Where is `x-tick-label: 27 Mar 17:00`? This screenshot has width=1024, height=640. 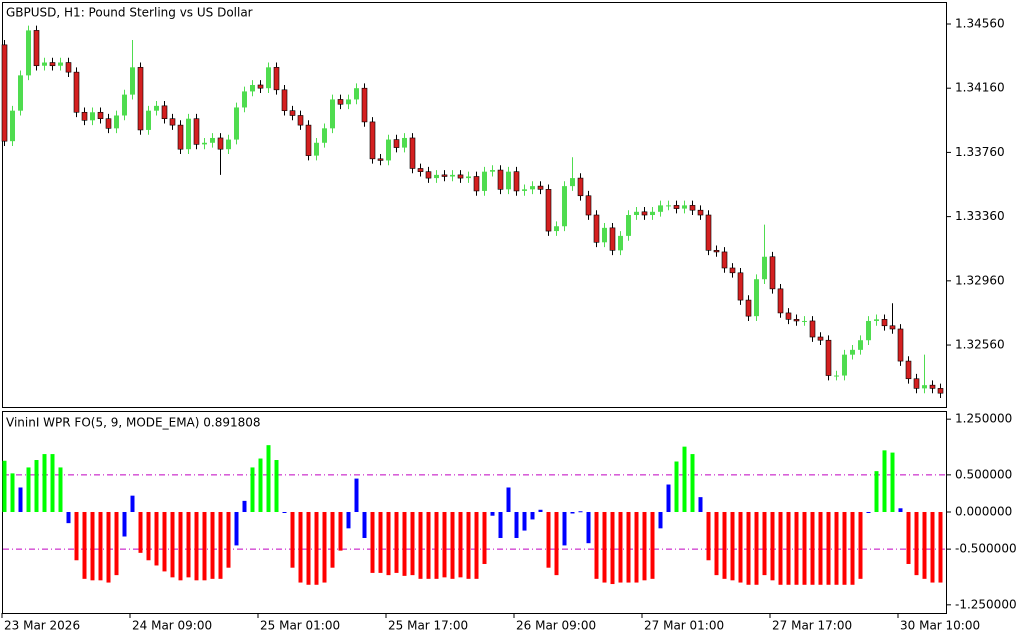
x-tick-label: 27 Mar 17:00 is located at coordinates (812, 626).